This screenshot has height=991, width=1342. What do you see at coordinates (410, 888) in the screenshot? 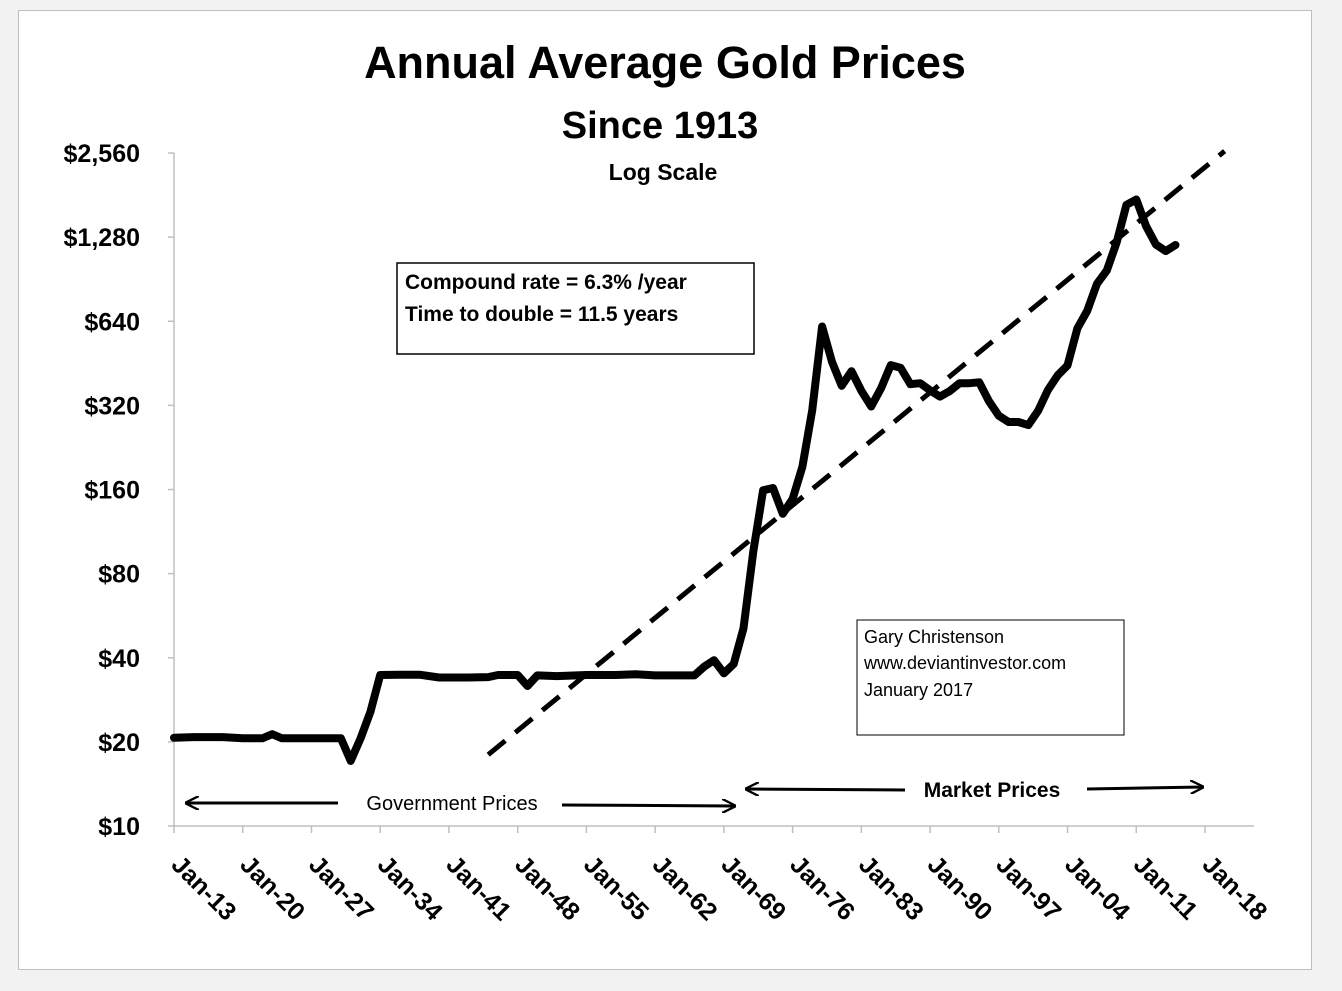
I see `x-tick-label: Jan-34` at bounding box center [410, 888].